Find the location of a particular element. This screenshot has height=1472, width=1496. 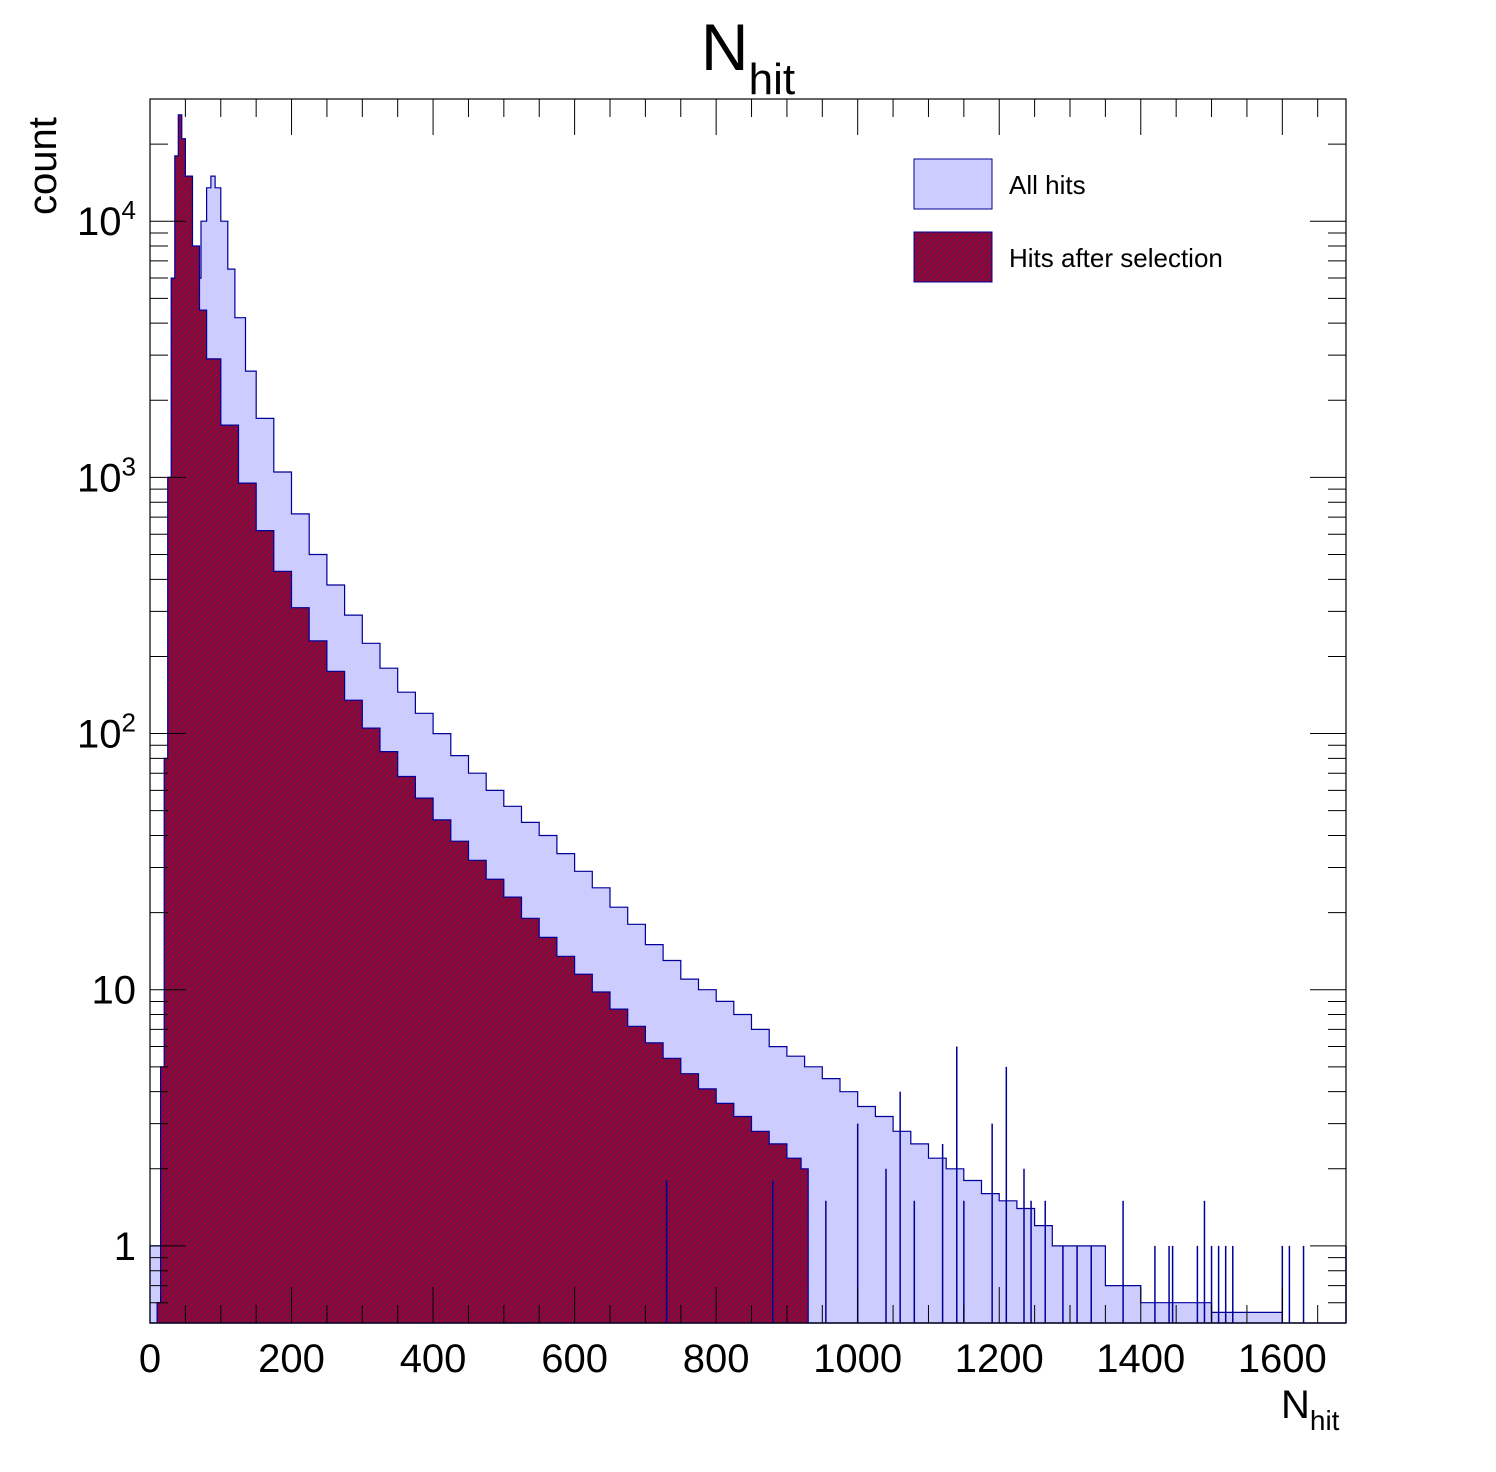

x-tick-label: 400 is located at coordinates (433, 1359).